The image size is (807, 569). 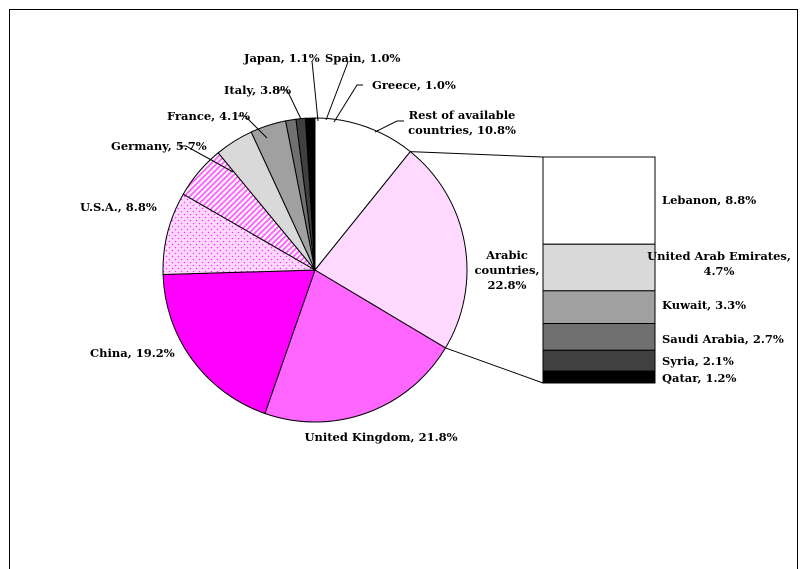 I want to click on label-qatar-line: Qatar, 1.2%, so click(x=699, y=378).